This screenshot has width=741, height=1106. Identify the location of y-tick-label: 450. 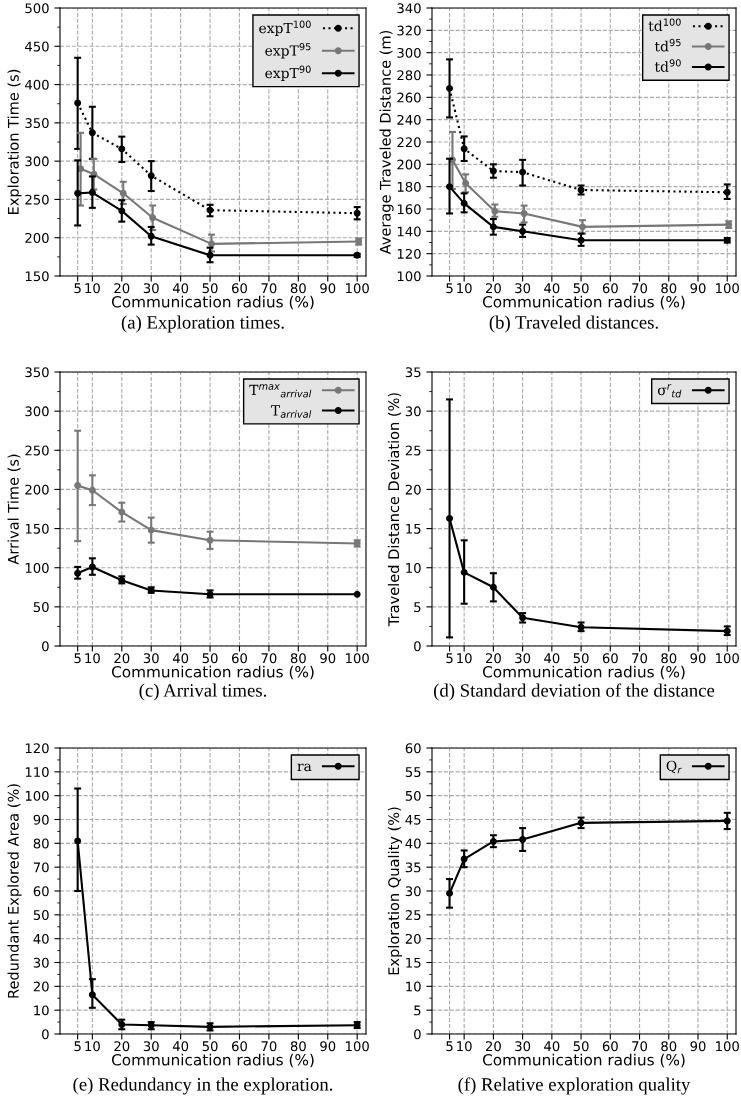
(37, 46).